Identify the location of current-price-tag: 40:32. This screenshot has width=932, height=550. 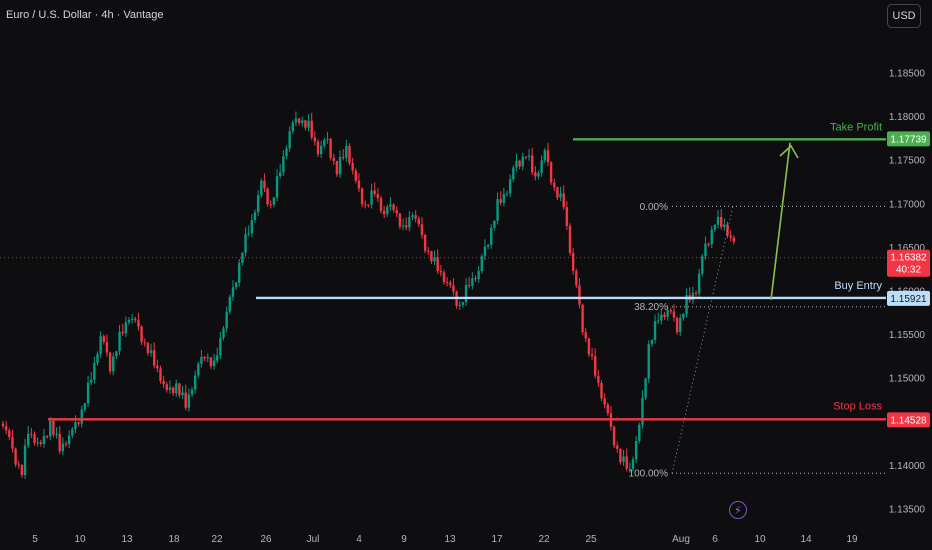
(908, 270).